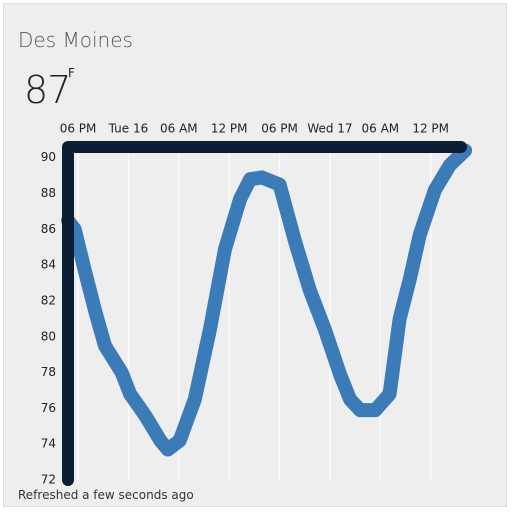 This screenshot has width=512, height=512. I want to click on y-tick-label: 80, so click(48, 336).